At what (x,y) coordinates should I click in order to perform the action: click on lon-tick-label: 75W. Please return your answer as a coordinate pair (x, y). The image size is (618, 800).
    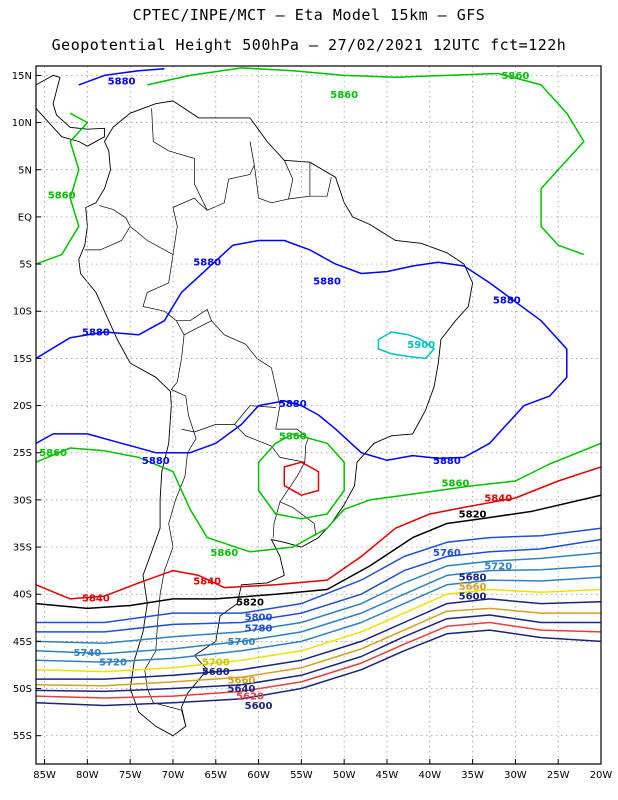
    Looking at the image, I should click on (130, 775).